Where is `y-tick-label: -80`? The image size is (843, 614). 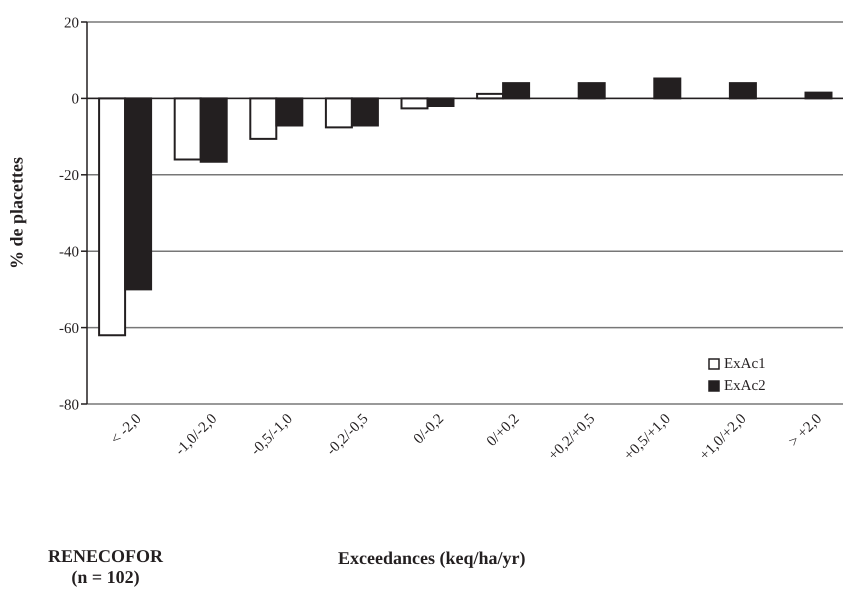
y-tick-label: -80 is located at coordinates (69, 405).